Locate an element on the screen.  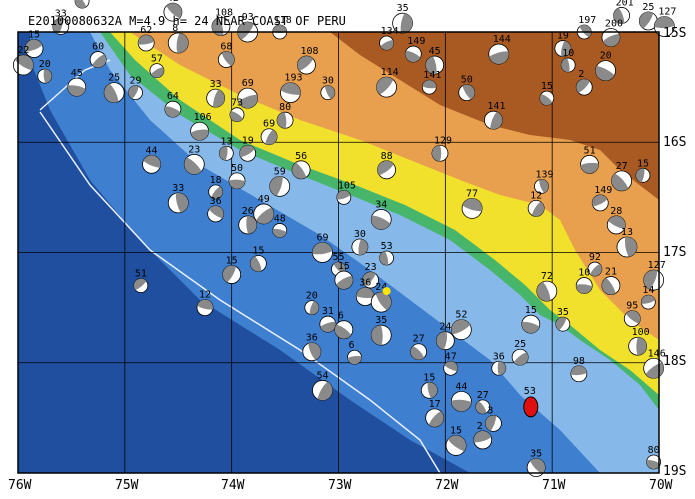
event-depth-label: 51 is located at coordinates (590, 150).